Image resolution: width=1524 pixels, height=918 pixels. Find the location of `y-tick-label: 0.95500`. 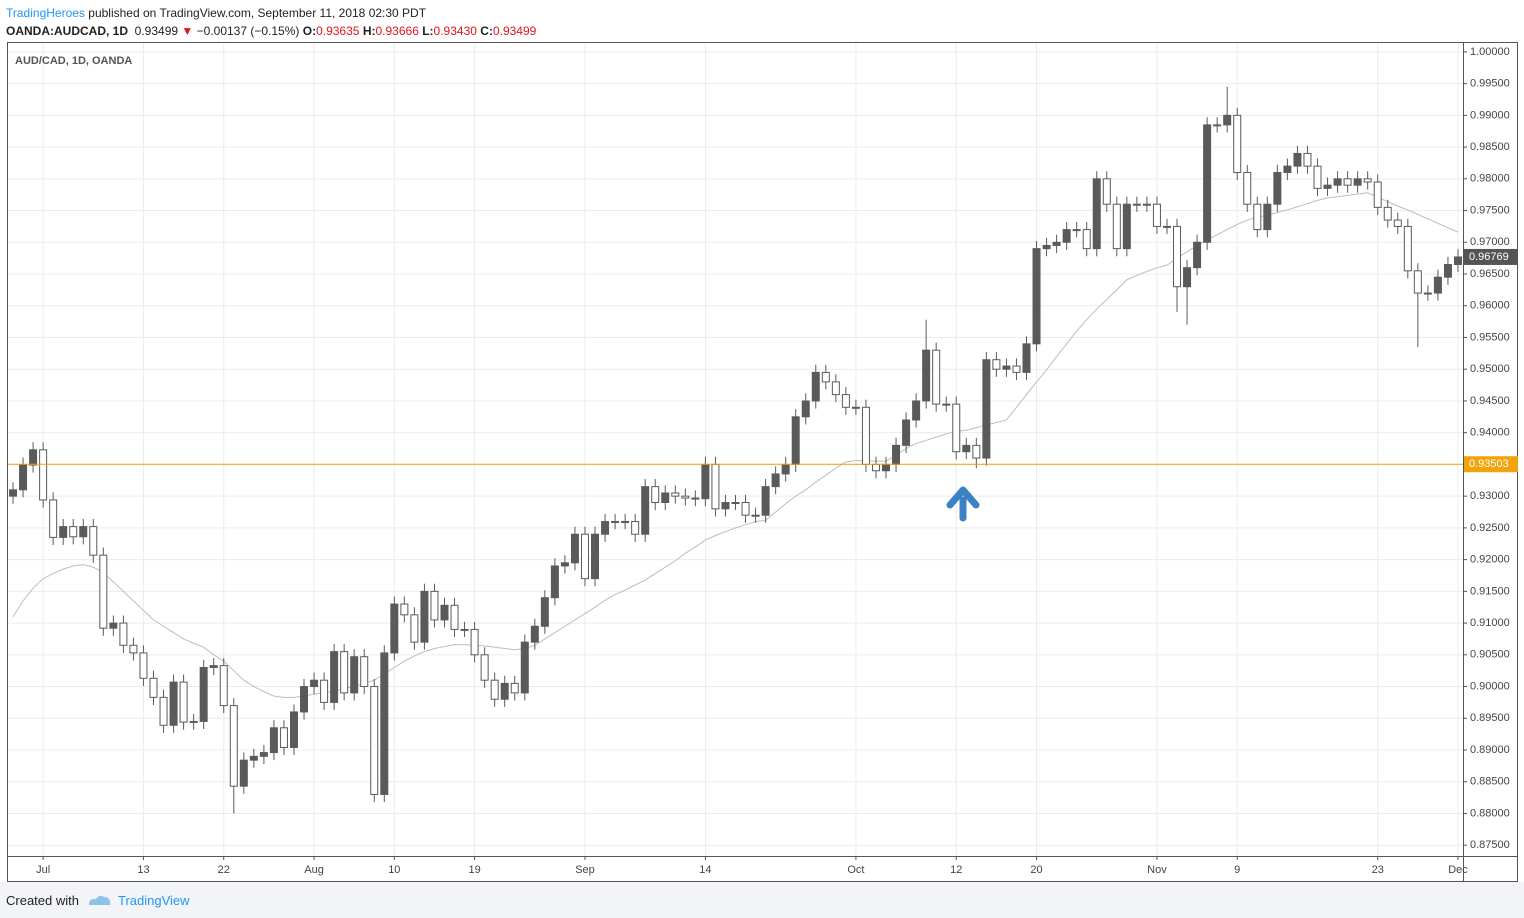

y-tick-label: 0.95500 is located at coordinates (1490, 337).